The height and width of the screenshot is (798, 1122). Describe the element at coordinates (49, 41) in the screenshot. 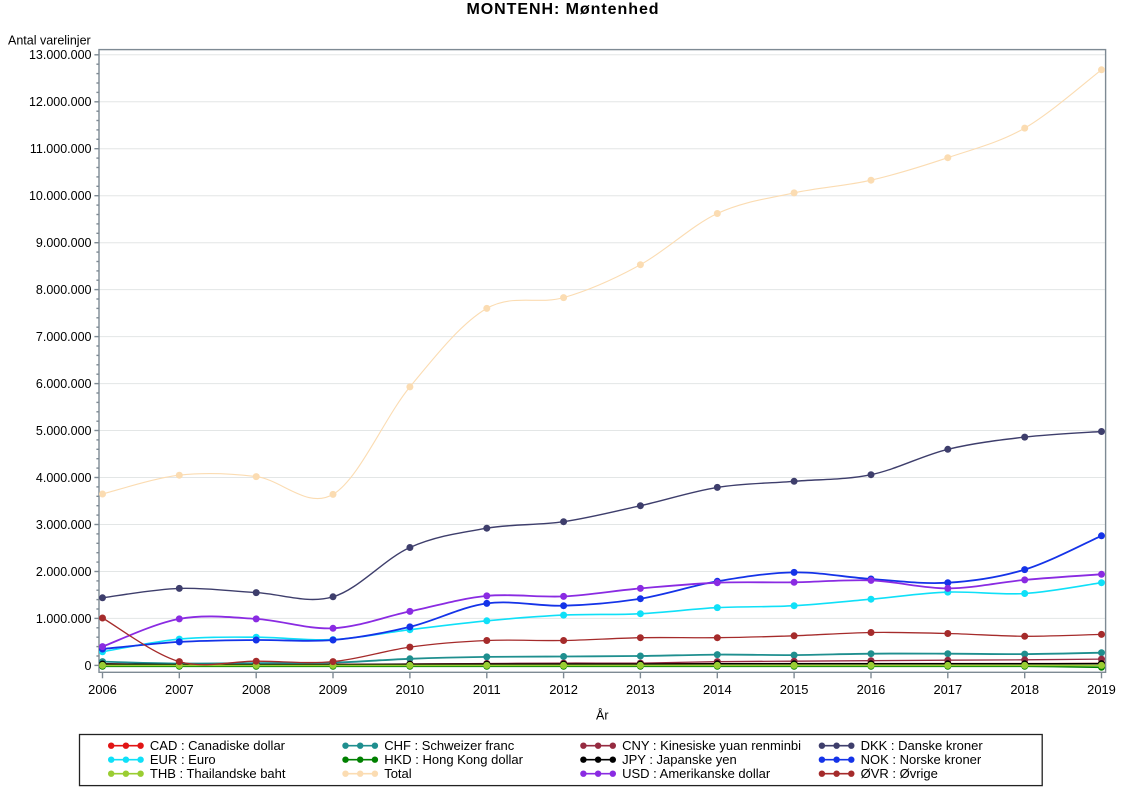

I see `svg-text: Antal varelinjer` at that location.